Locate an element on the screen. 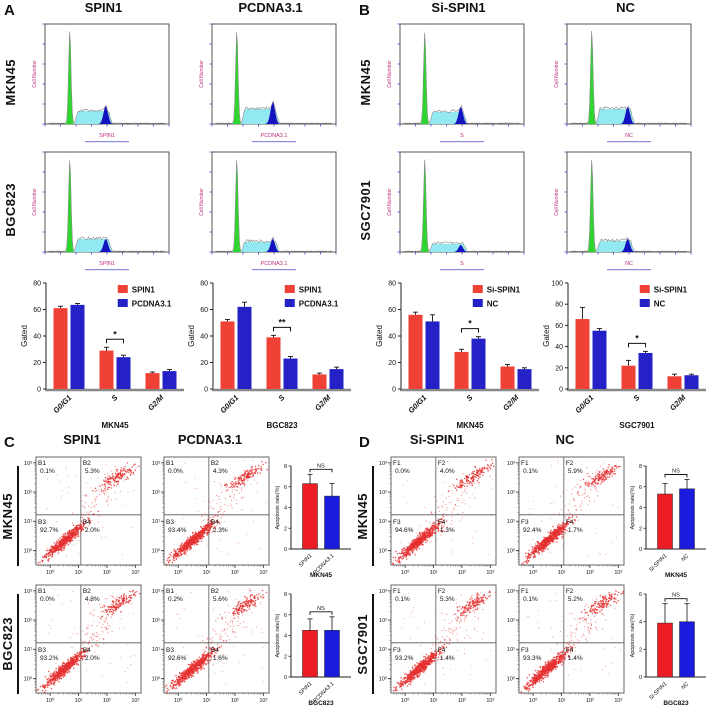 This screenshot has height=714, width=709. panel-letter: D is located at coordinates (364, 442).